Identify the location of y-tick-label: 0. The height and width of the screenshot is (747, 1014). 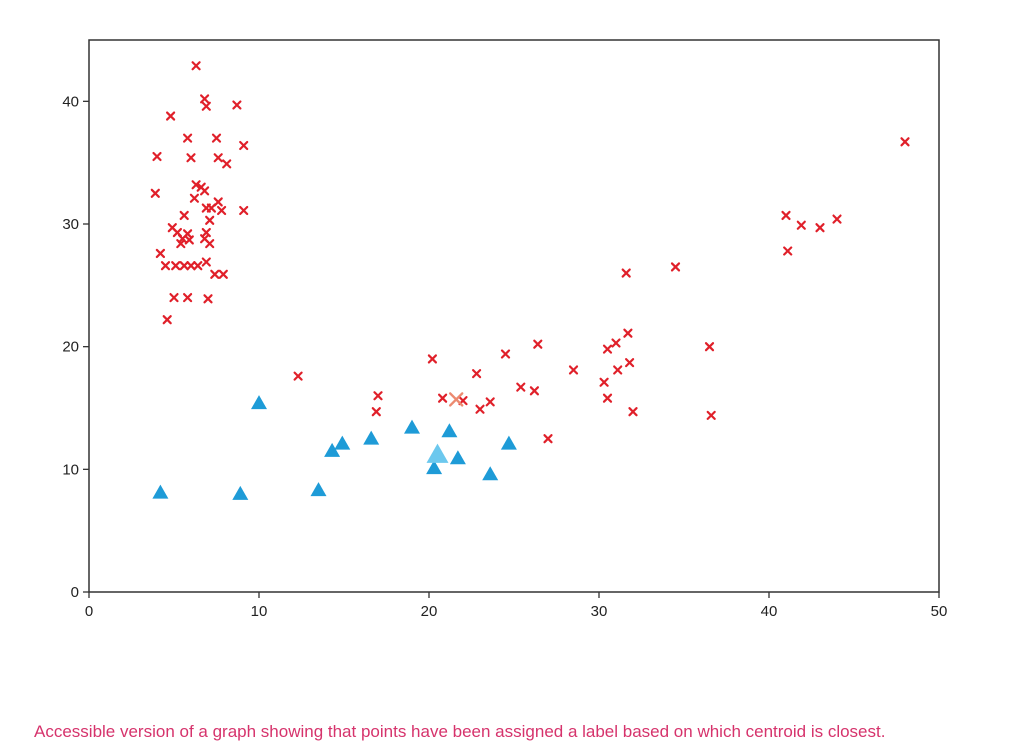
(75, 592).